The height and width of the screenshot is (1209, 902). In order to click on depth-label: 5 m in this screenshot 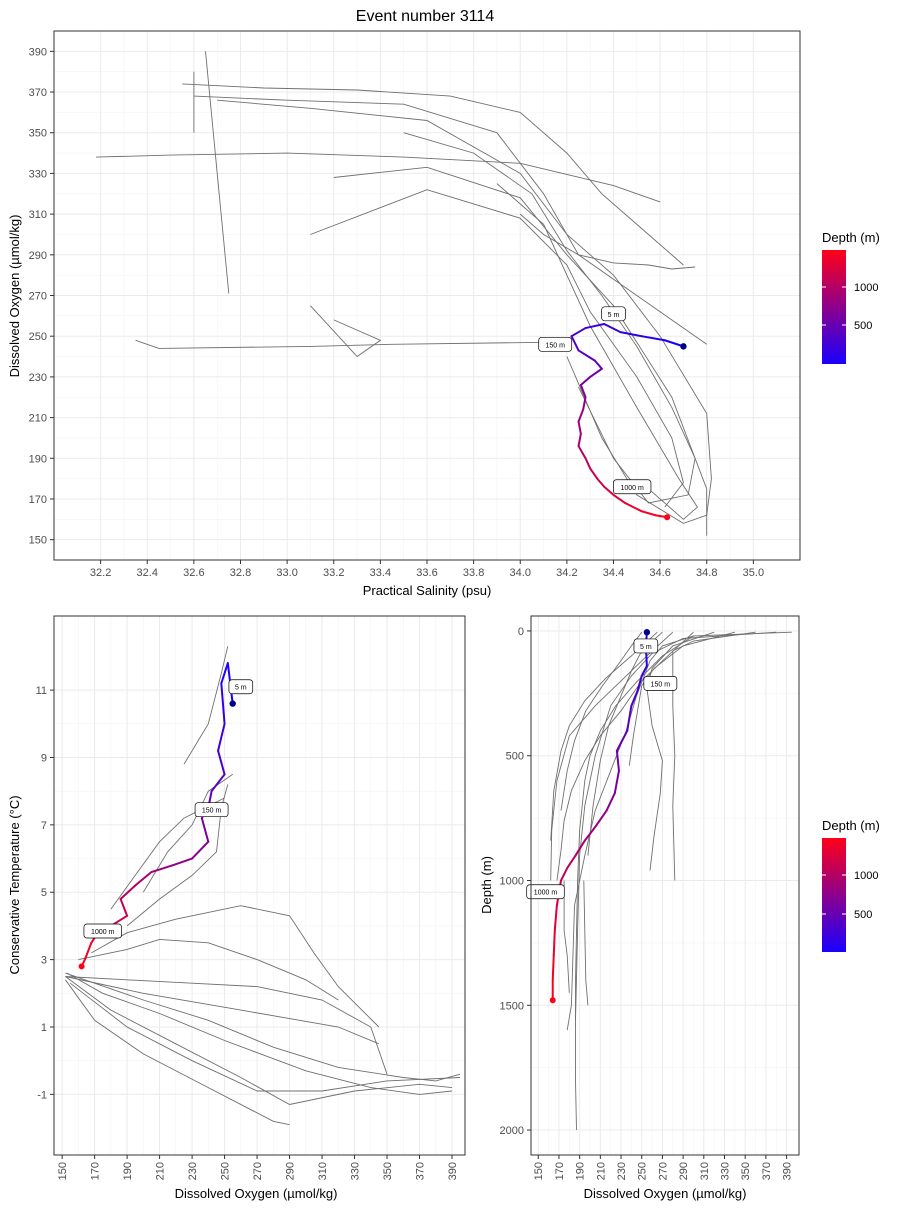, I will do `click(614, 315)`.